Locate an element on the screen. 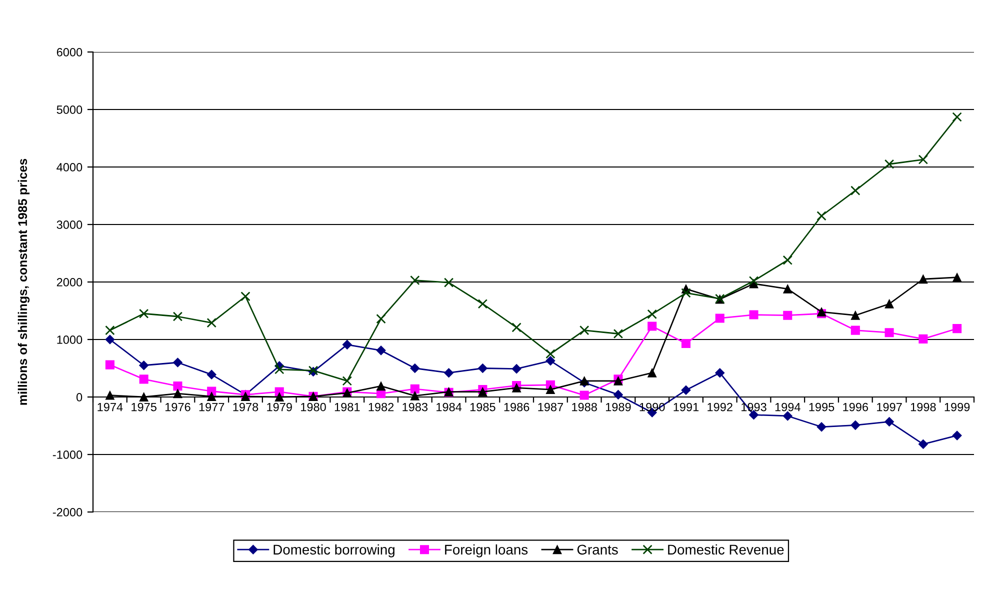 The height and width of the screenshot is (608, 981). x-tick-label: 1980 is located at coordinates (313, 407).